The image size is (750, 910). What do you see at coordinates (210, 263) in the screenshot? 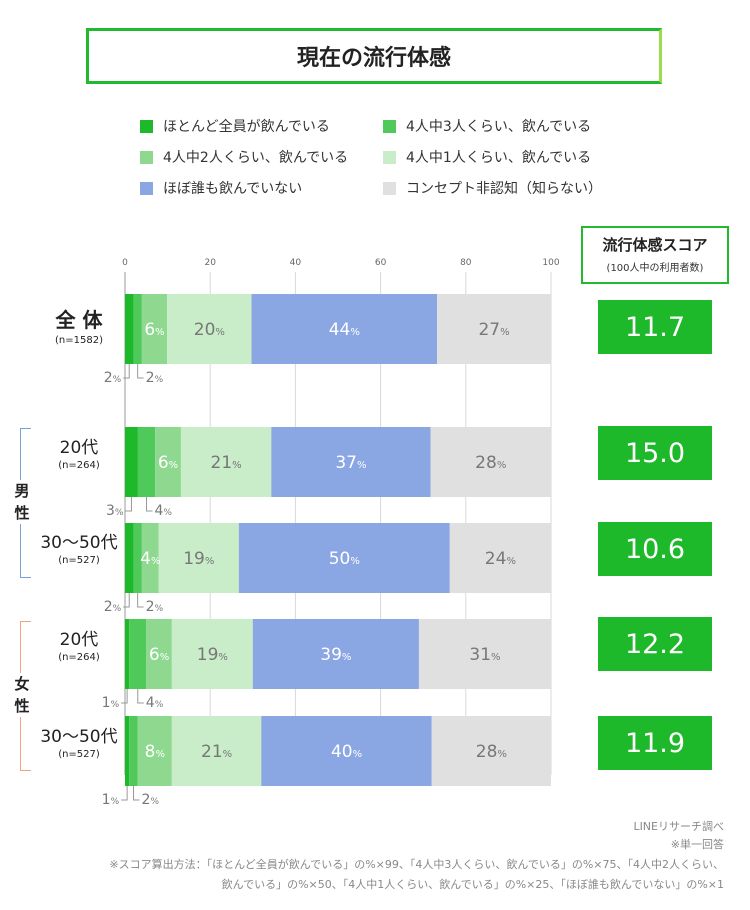
I see `x-tick-label: 20` at bounding box center [210, 263].